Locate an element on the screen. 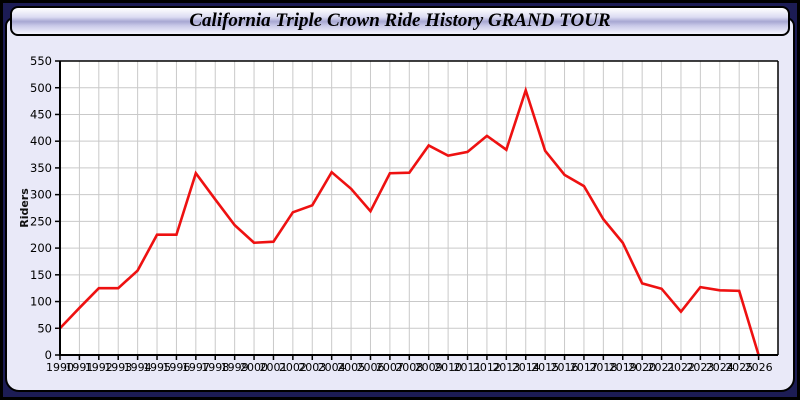  x-tick-label: 2017 is located at coordinates (584, 367).